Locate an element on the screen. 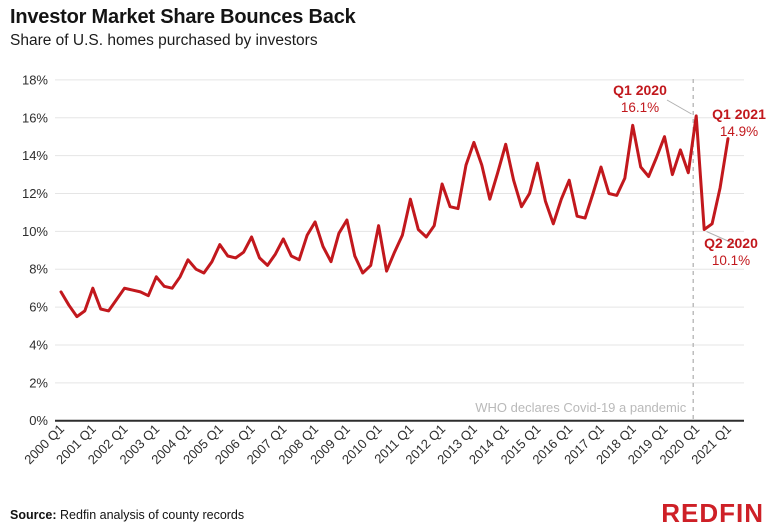 Image resolution: width=768 pixels, height=530 pixels. annotation-value-label: 16.1% is located at coordinates (640, 107).